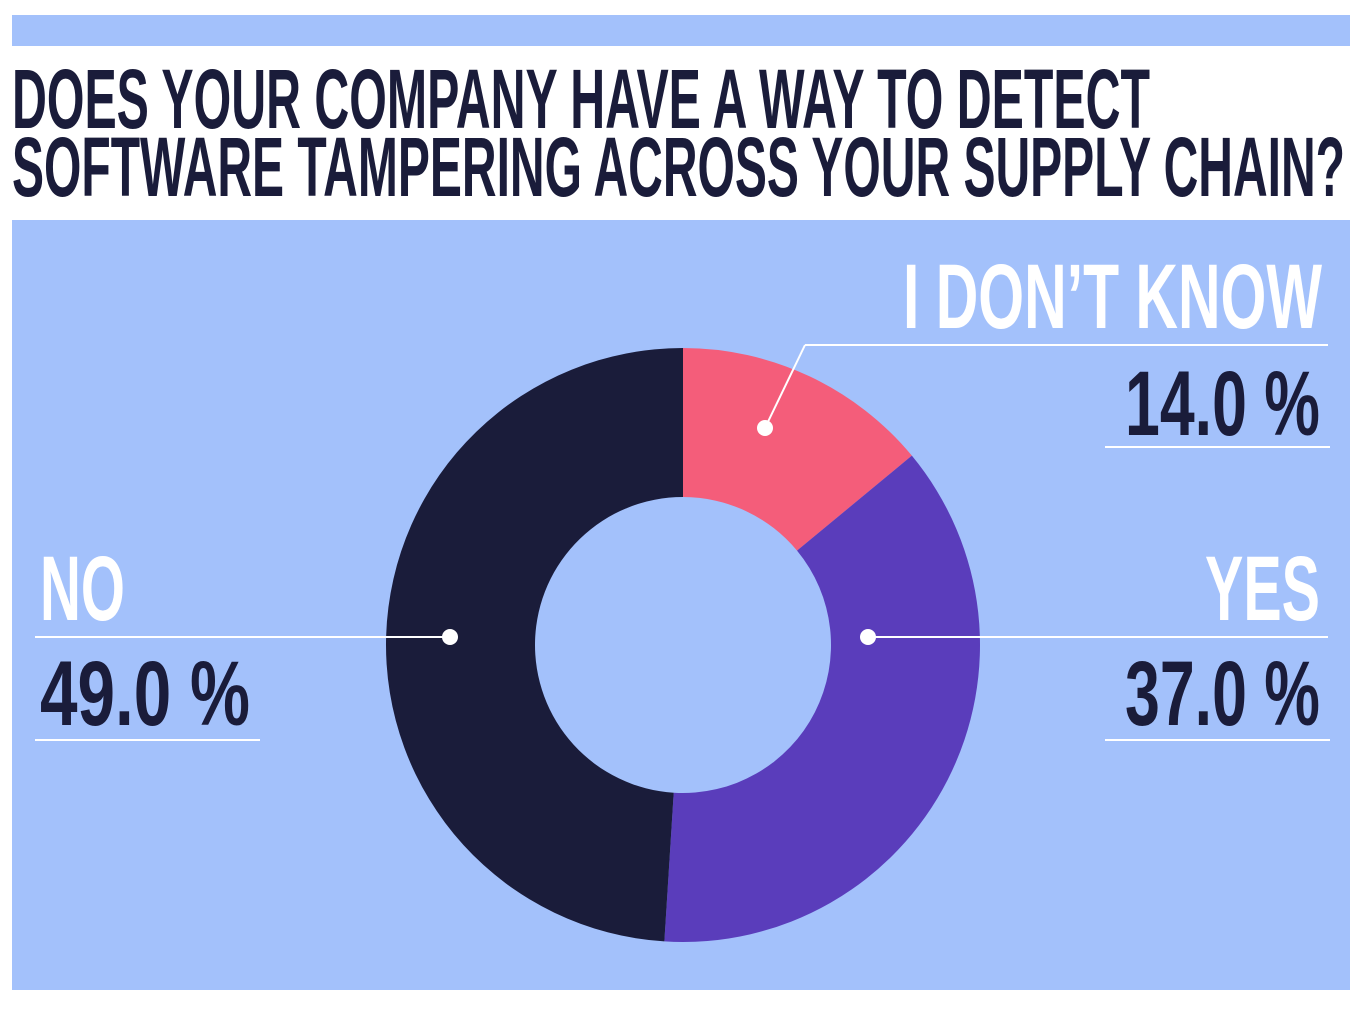  Describe the element at coordinates (1112, 297) in the screenshot. I see `category-label: I DON’T KNOW` at that location.